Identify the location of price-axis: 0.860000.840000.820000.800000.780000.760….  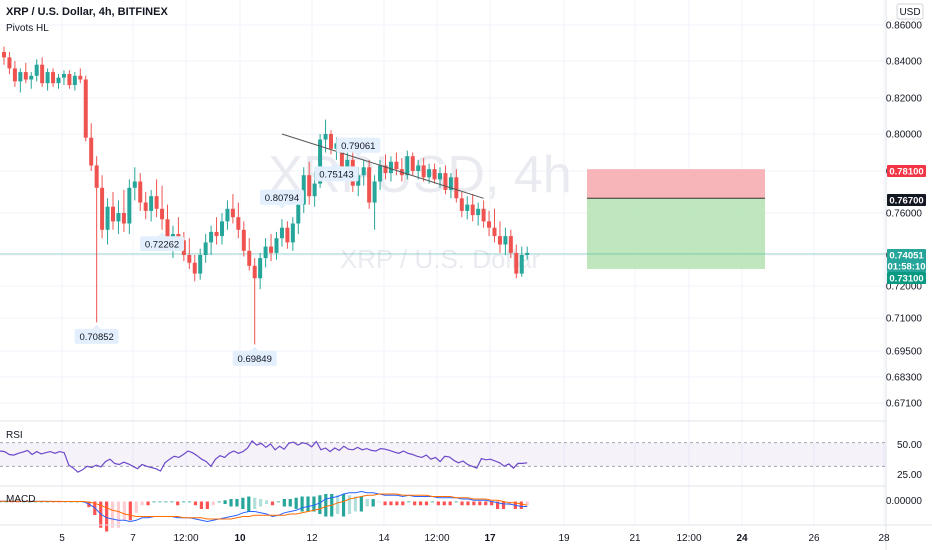
(904, 215).